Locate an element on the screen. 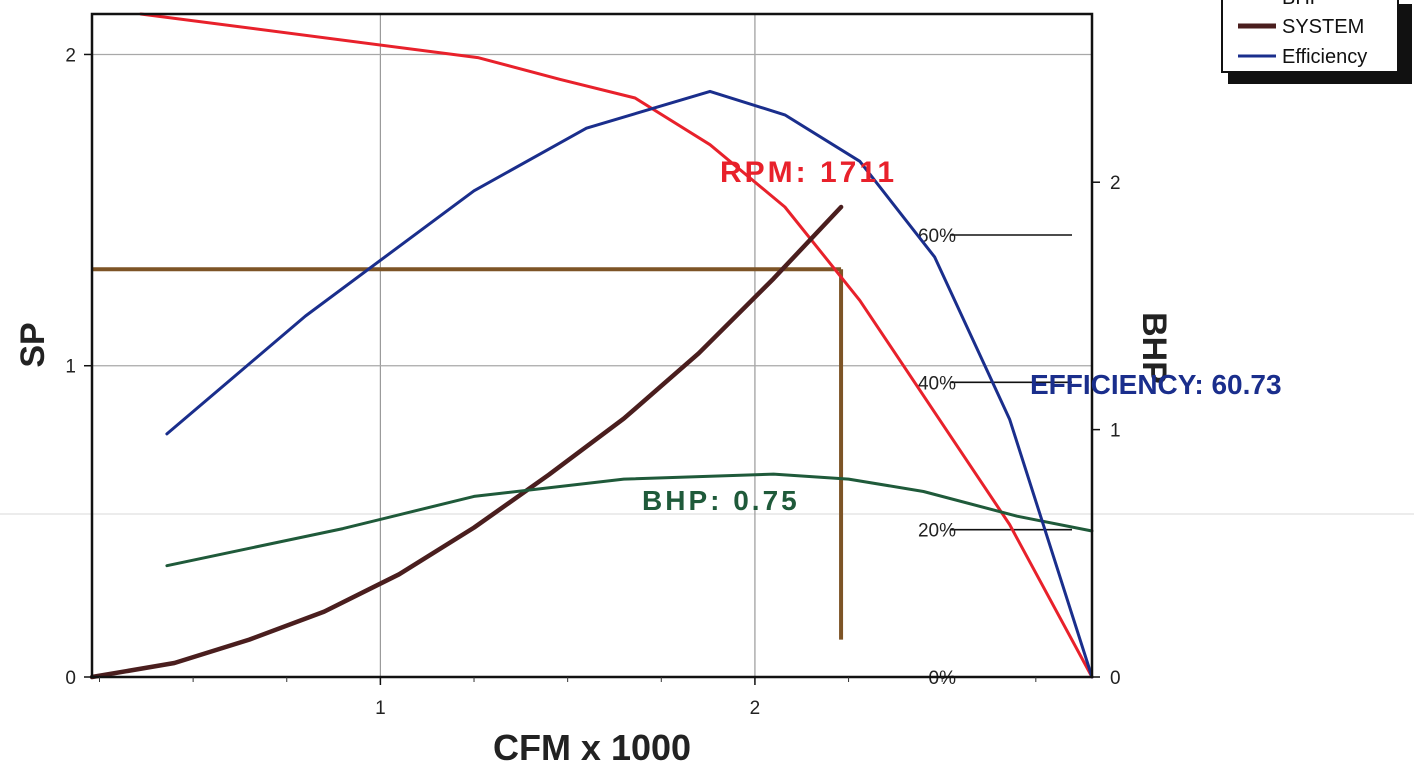 This screenshot has width=1414, height=766. legend-label: BHP is located at coordinates (1302, 4).